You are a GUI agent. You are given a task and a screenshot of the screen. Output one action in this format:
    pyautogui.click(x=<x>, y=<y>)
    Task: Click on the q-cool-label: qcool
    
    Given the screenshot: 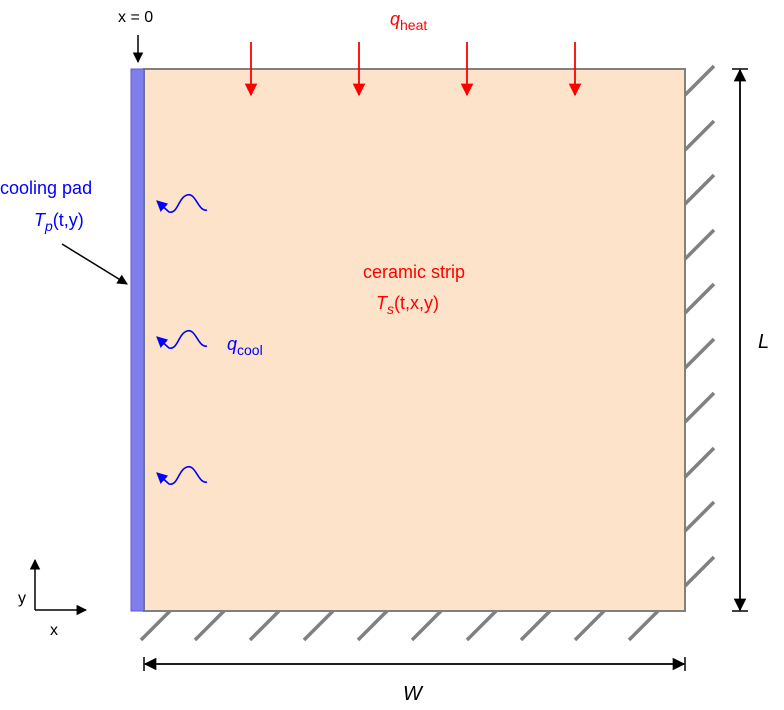 What is the action you would take?
    pyautogui.click(x=245, y=346)
    